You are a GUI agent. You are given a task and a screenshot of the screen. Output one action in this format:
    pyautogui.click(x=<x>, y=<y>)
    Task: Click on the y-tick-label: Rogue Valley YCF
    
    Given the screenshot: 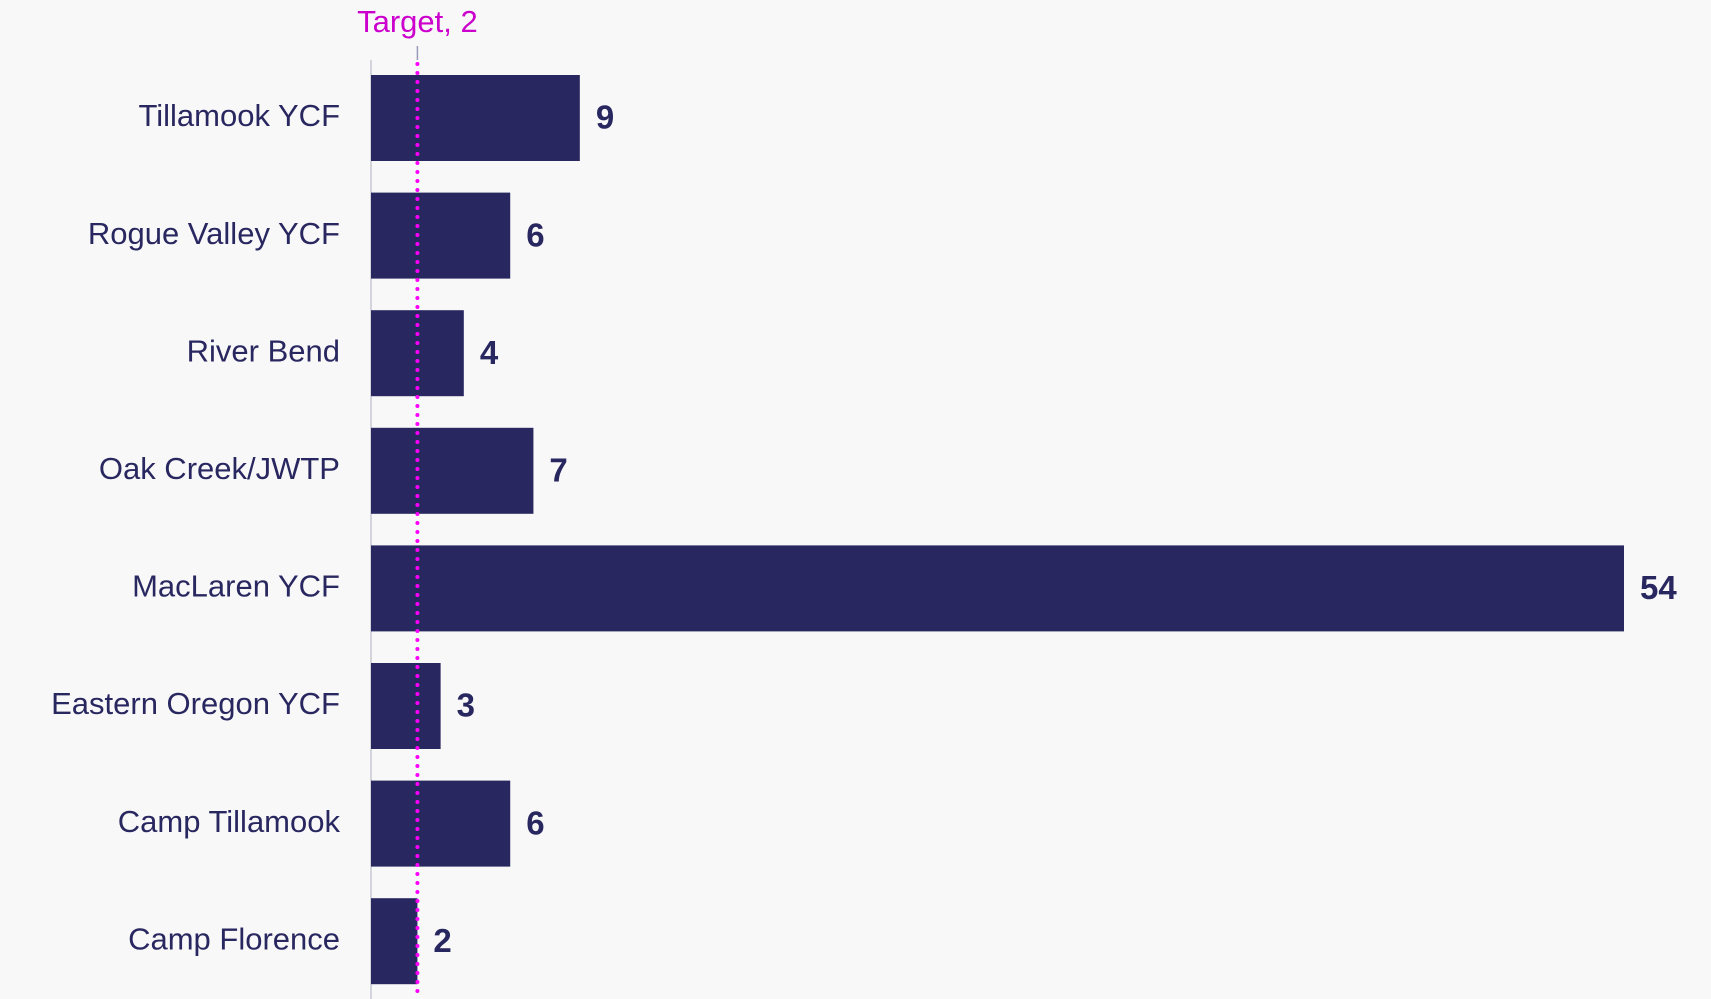 What is the action you would take?
    pyautogui.click(x=214, y=233)
    